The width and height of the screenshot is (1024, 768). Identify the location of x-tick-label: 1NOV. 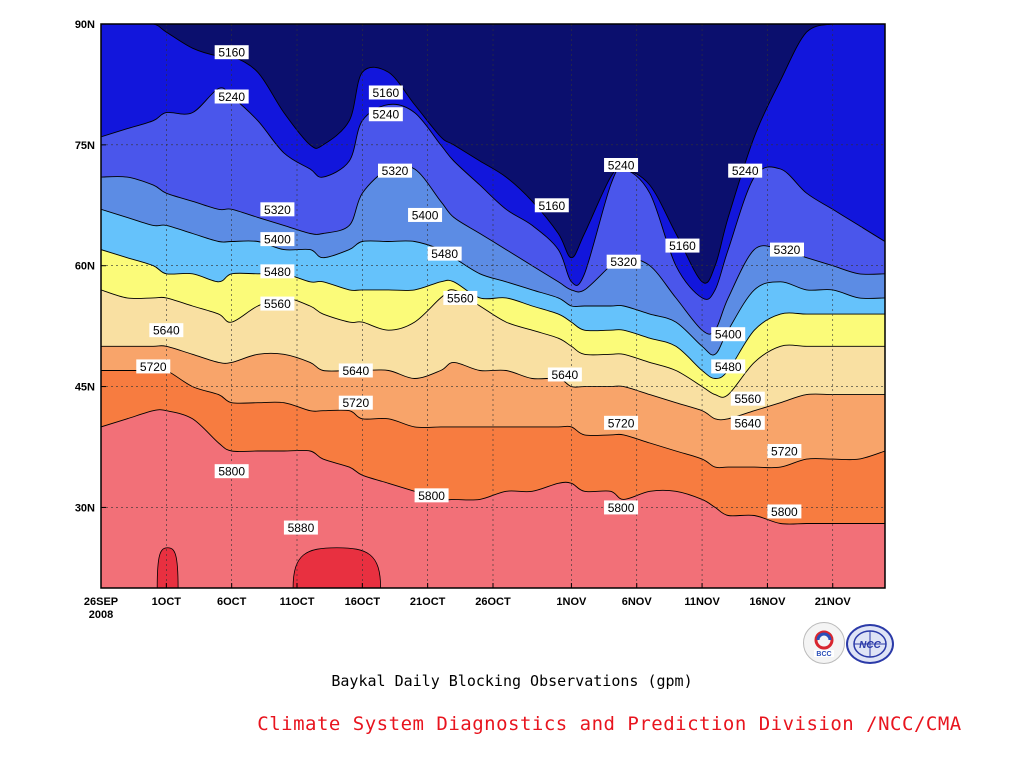
(571, 602).